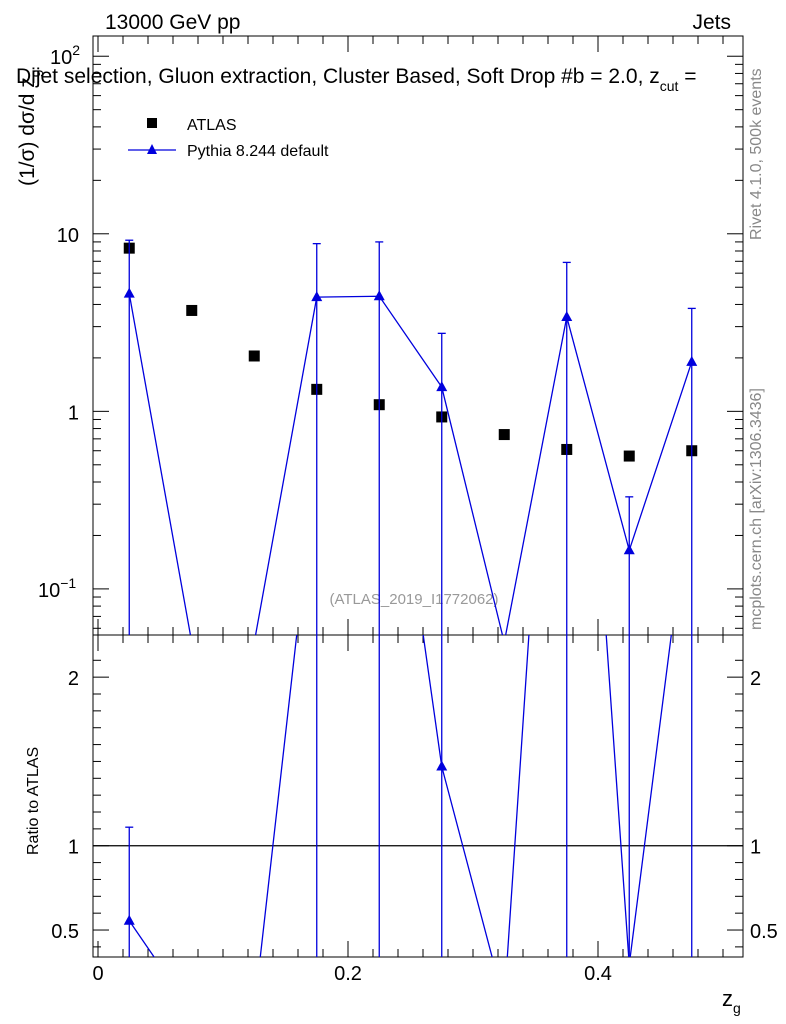 The image size is (786, 1024). I want to click on main-y-tick-label: 1, so click(73, 413).